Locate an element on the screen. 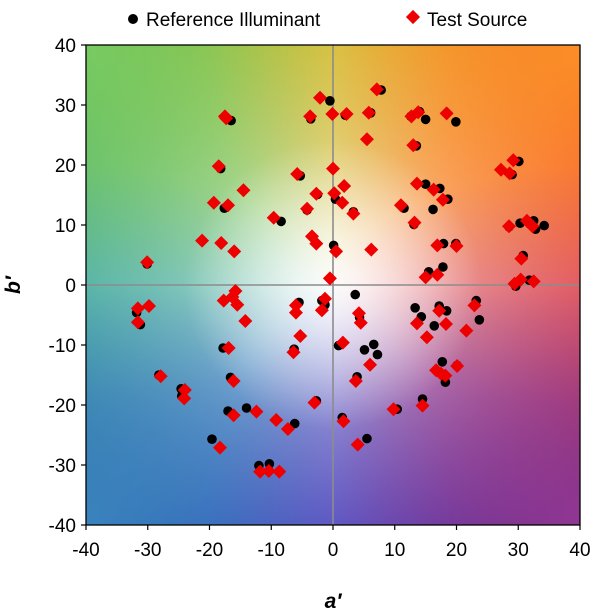  x-axis: -40 -30 -20 -10 0 10 20 30 40 is located at coordinates (331, 543).